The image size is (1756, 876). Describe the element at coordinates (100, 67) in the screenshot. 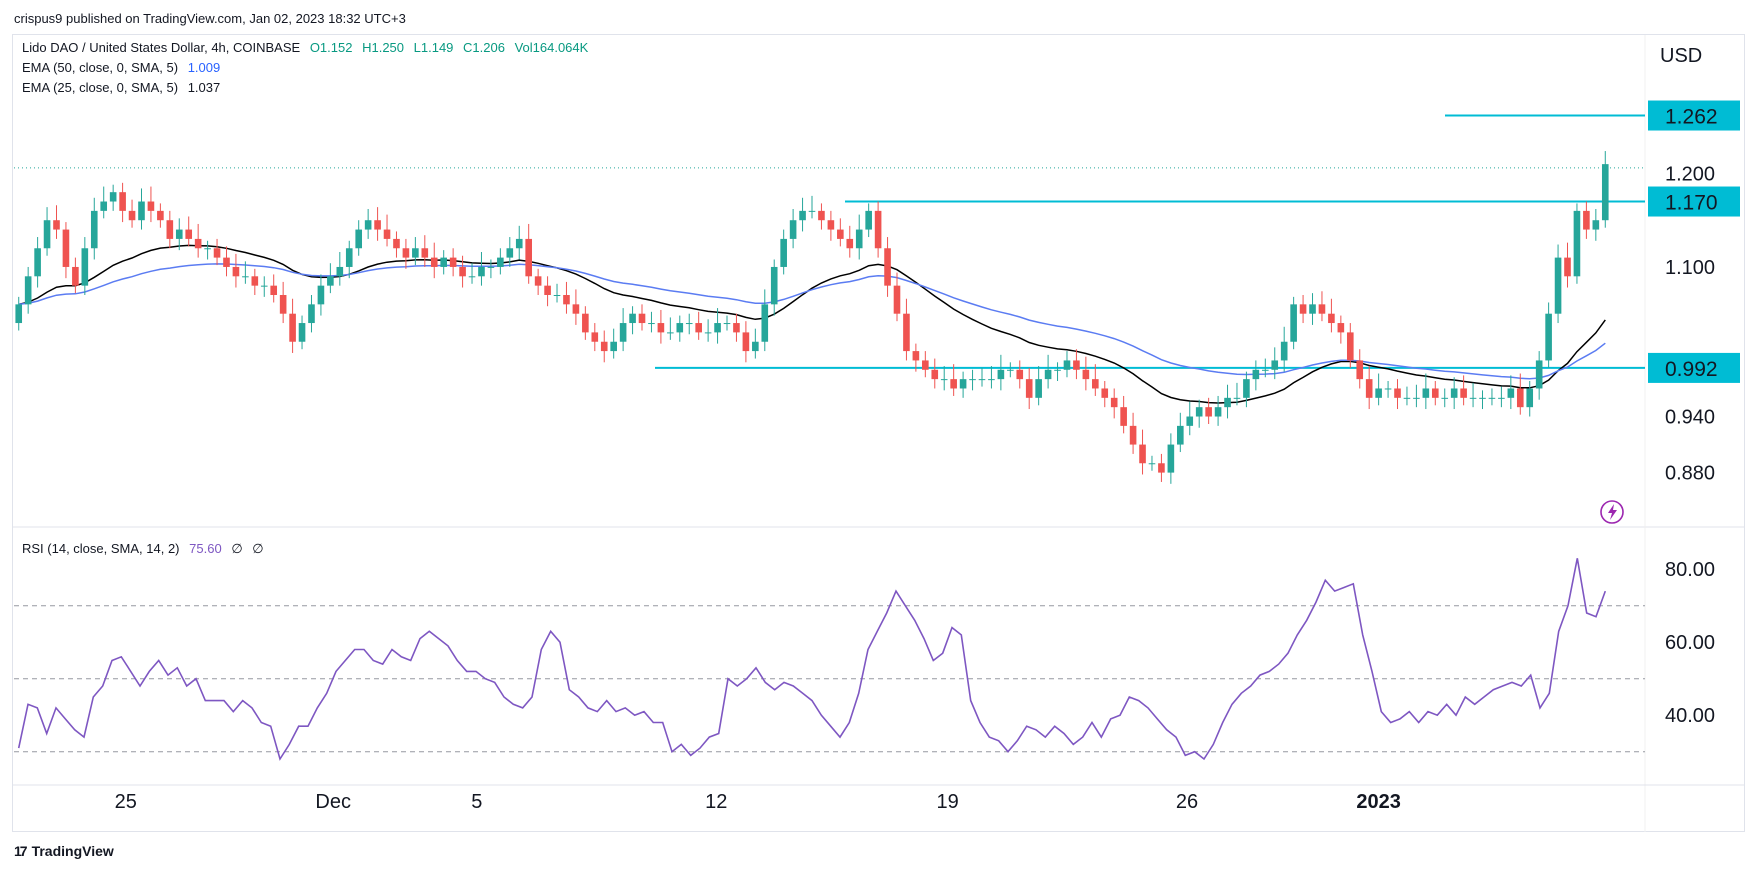

I see `ema50-label: EMA (50, close, 0, SMA, 5)` at that location.